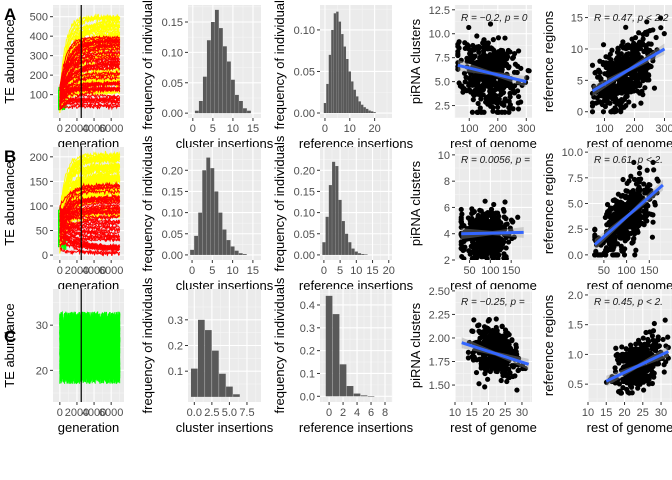  What do you see at coordinates (39, 18) in the screenshot?
I see `y-tick-label: 500` at bounding box center [39, 18].